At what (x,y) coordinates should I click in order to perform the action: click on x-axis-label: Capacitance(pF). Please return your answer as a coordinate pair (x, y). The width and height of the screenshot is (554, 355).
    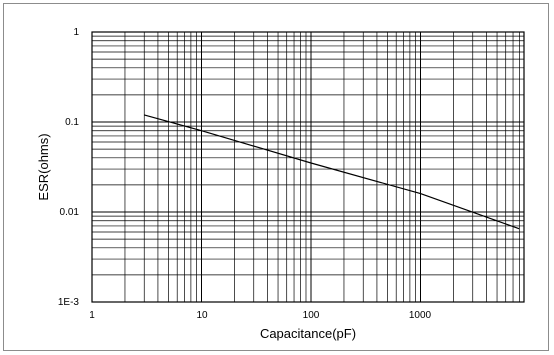
    Looking at the image, I should click on (308, 333).